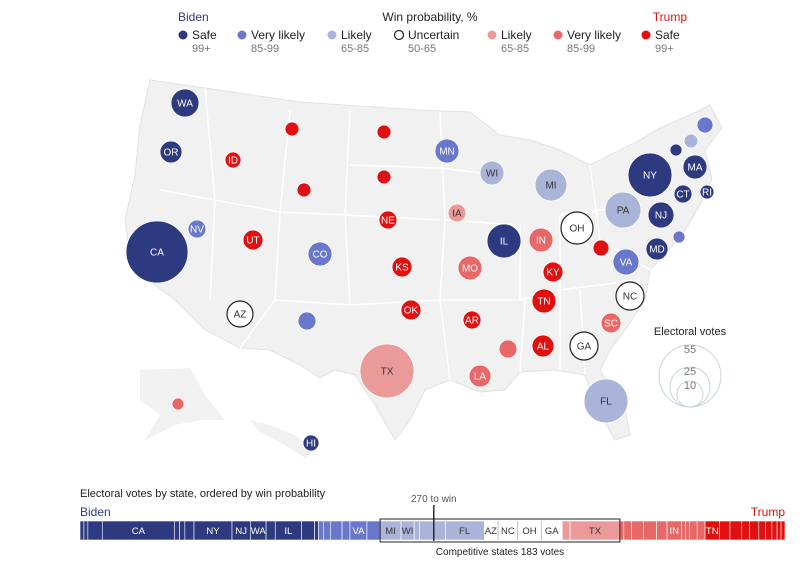  Describe the element at coordinates (304, 190) in the screenshot. I see `state-marker-wy` at that location.